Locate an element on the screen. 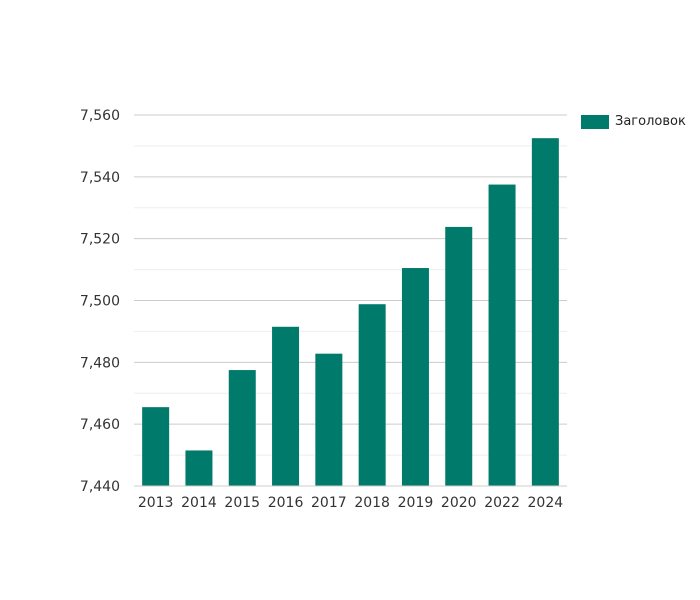 Image resolution: width=700 pixels, height=600 pixels. x-tick-label: 2018 is located at coordinates (372, 503).